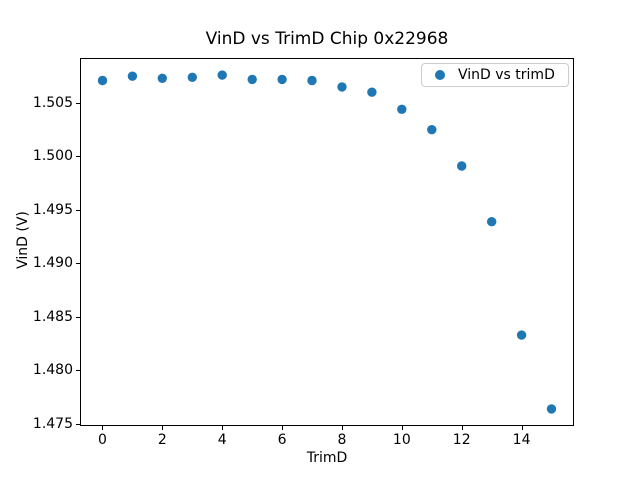 Image resolution: width=640 pixels, height=480 pixels. I want to click on x-tick-label: 10, so click(401, 440).